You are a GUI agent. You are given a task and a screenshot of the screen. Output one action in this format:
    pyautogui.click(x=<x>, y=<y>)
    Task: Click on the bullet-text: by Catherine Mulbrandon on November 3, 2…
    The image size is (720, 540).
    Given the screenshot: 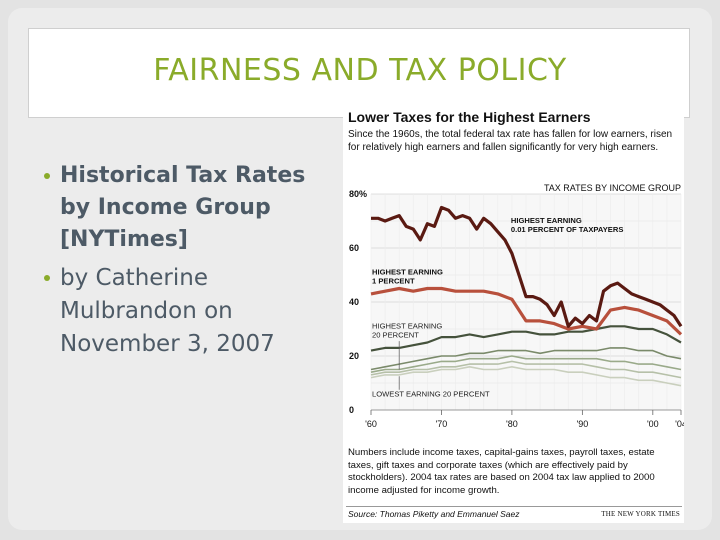 What is the action you would take?
    pyautogui.click(x=167, y=311)
    